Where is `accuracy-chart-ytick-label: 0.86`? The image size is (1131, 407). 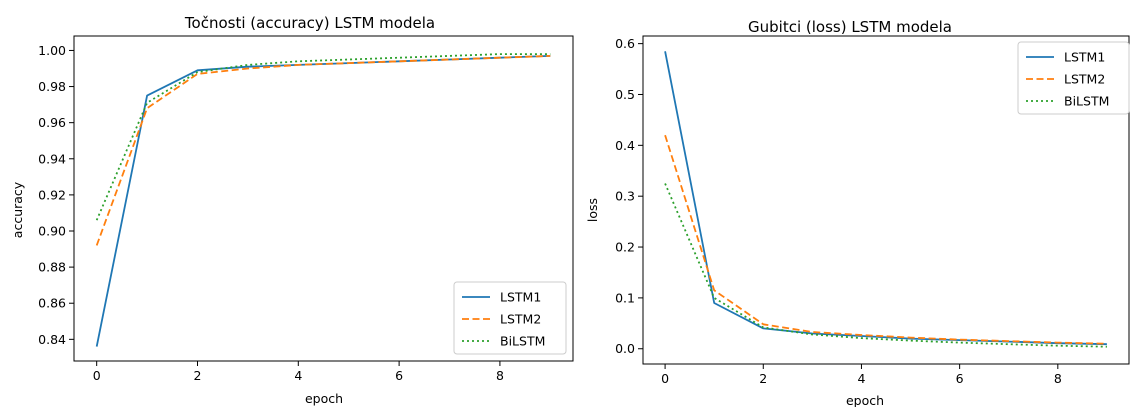
accuracy-chart-ytick-label: 0.86 is located at coordinates (52, 303).